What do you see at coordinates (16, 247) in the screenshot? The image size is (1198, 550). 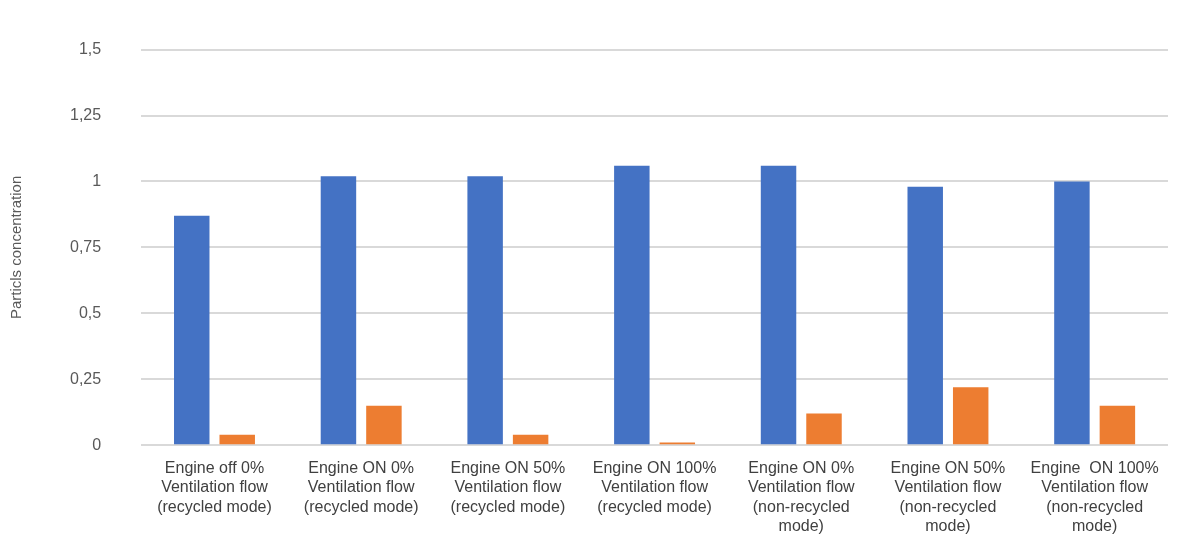 I see `y-axis-title: Particls concentration` at bounding box center [16, 247].